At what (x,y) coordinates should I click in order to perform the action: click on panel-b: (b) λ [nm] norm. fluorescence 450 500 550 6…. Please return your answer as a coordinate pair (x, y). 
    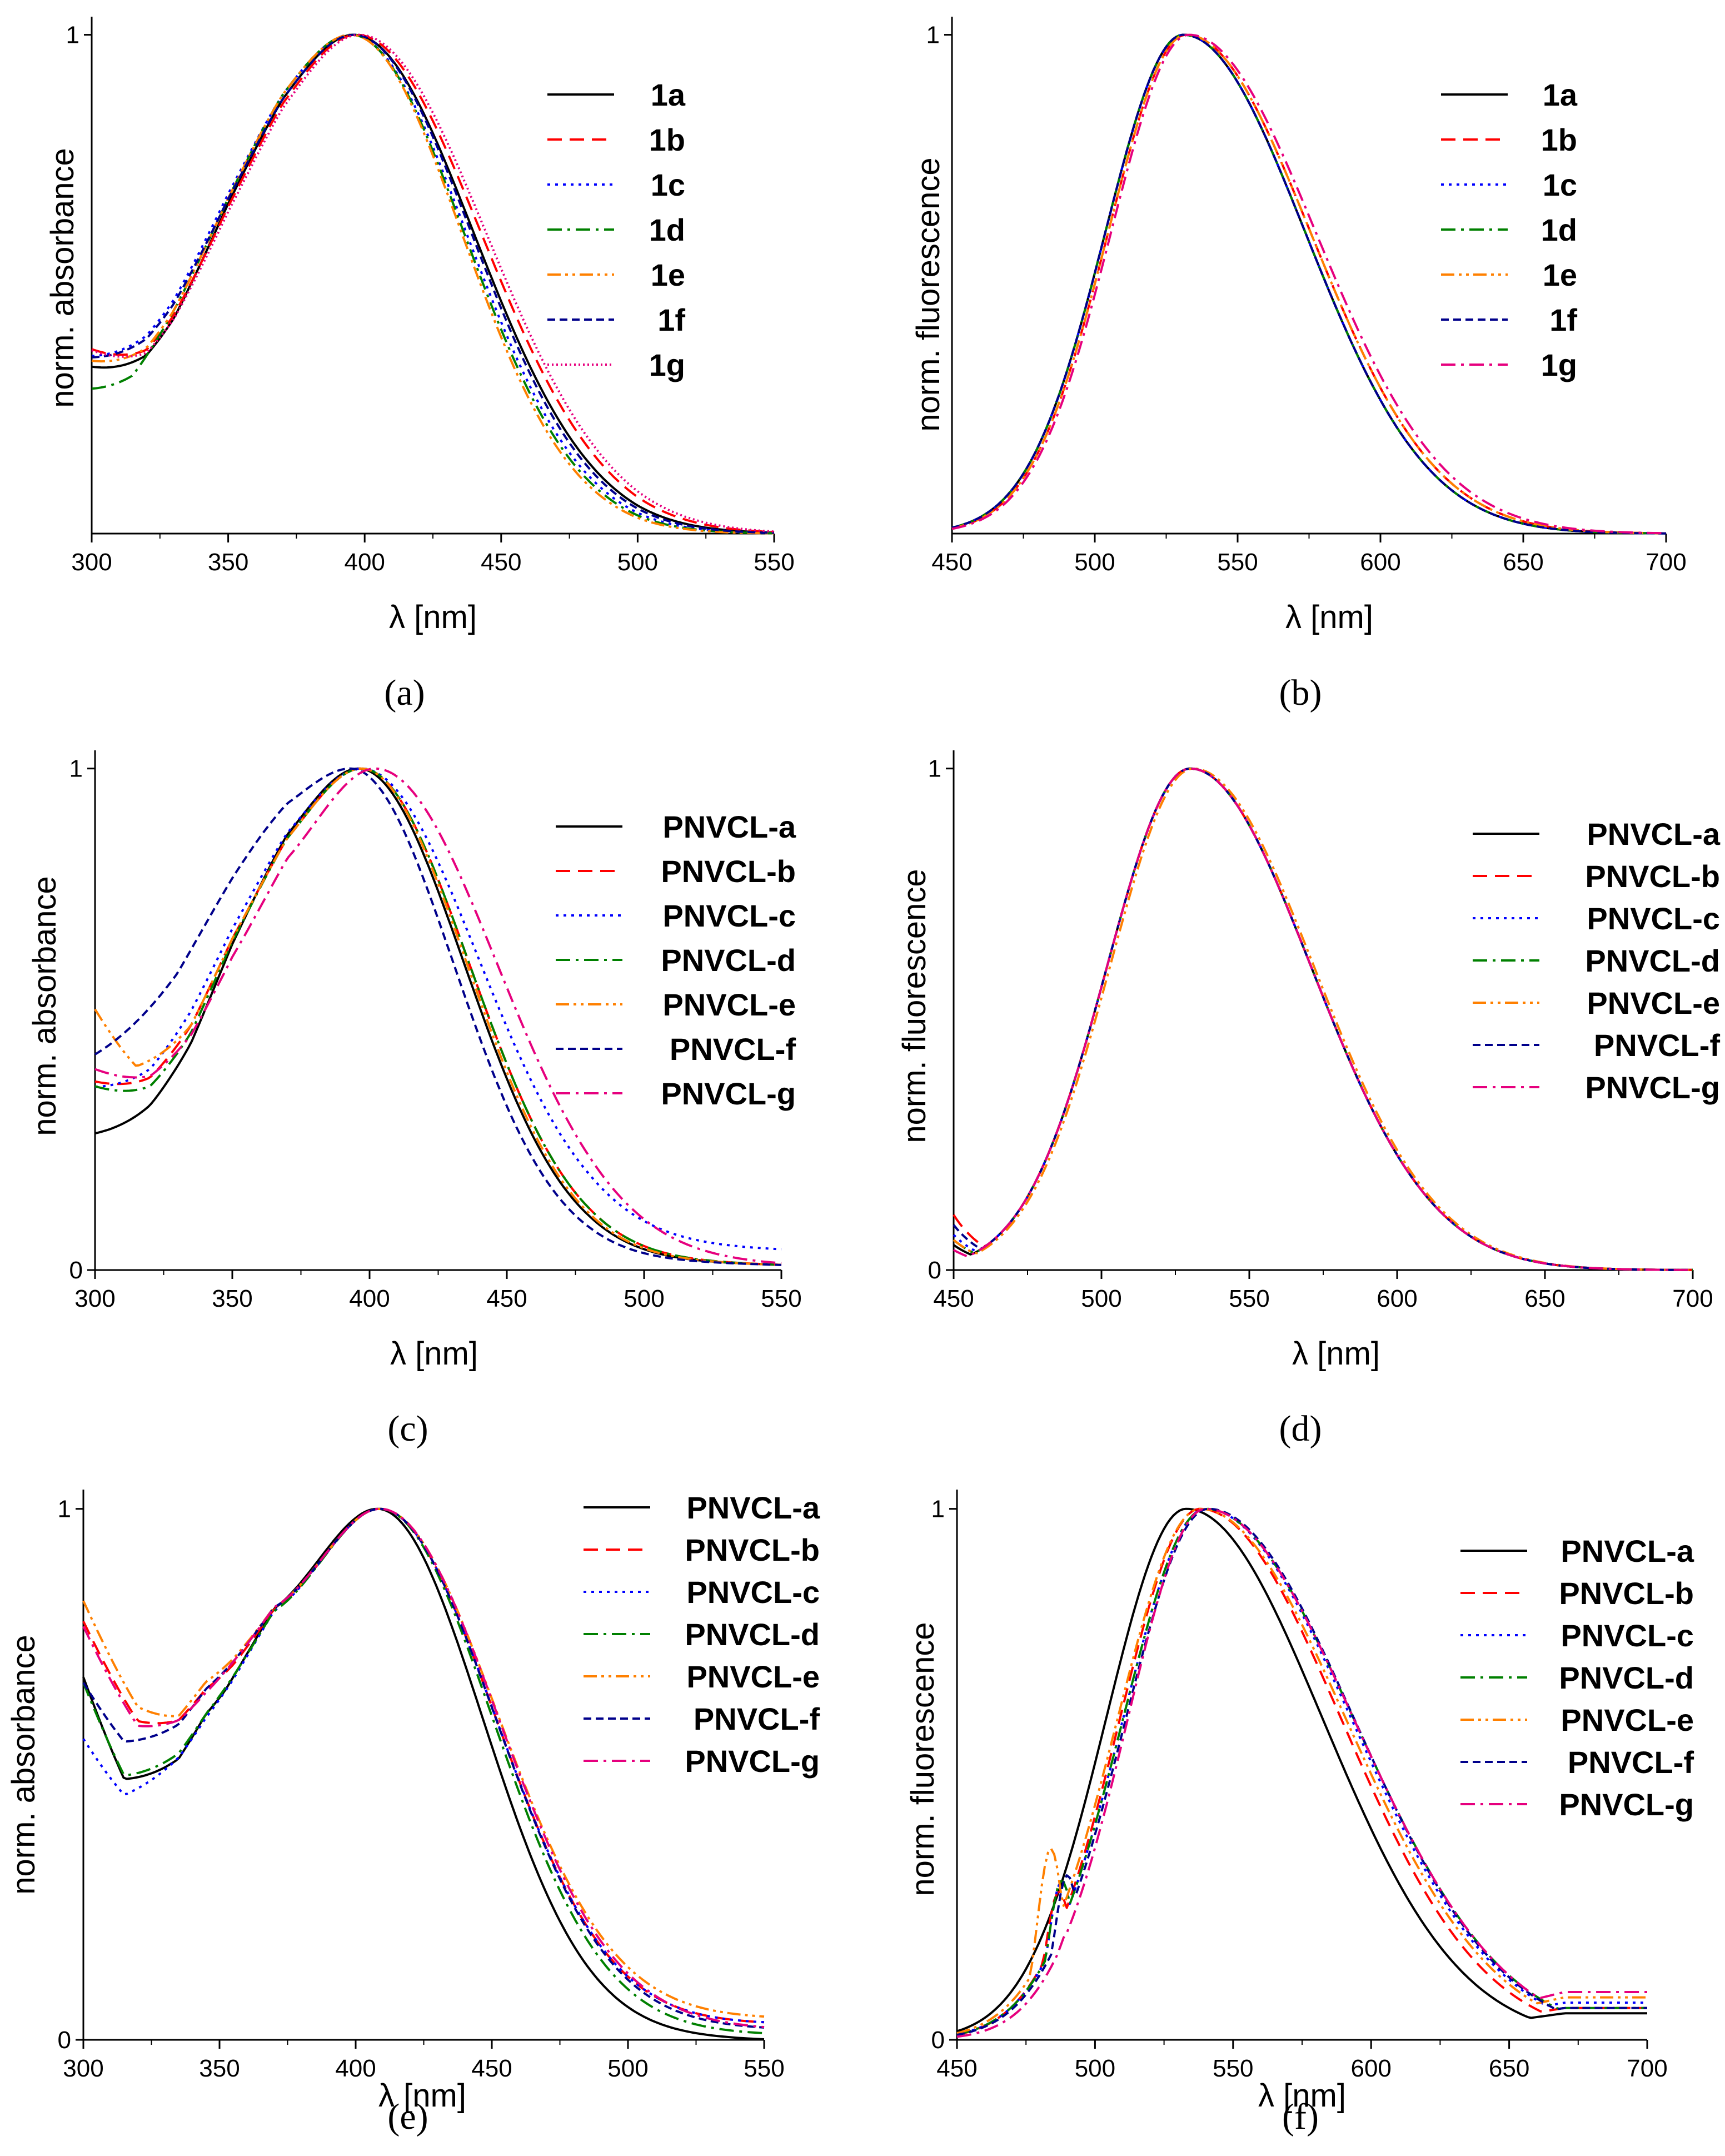
    Looking at the image, I should click on (1298, 365).